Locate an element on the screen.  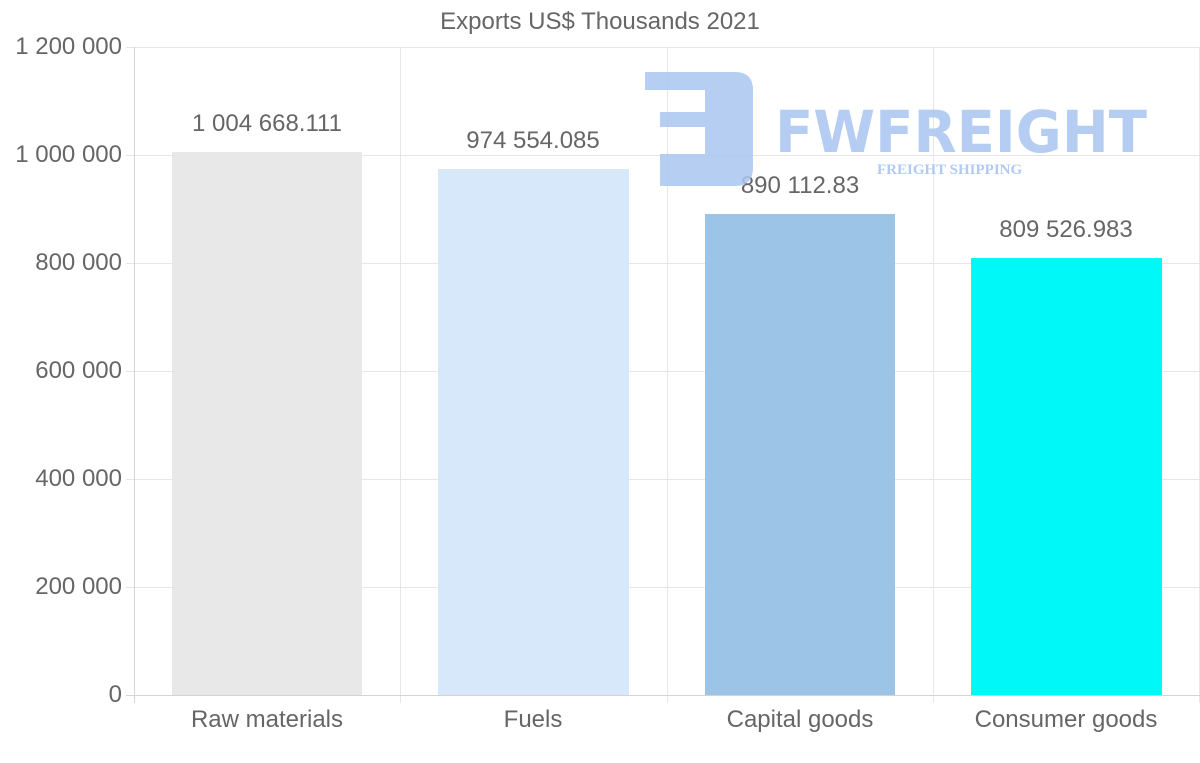
bar-consumer-goods is located at coordinates (1066, 476).